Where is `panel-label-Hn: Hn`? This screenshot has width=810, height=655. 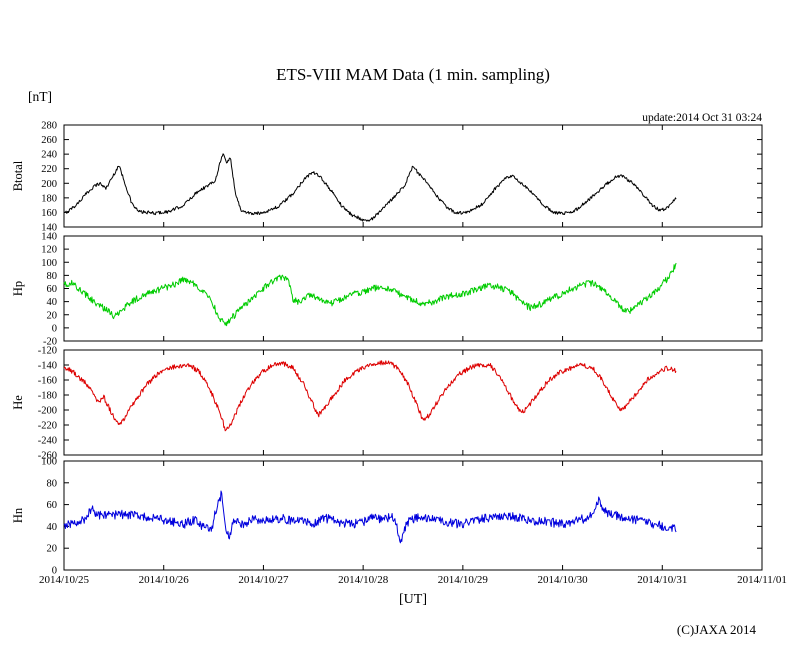
panel-label-Hn: Hn is located at coordinates (18, 515).